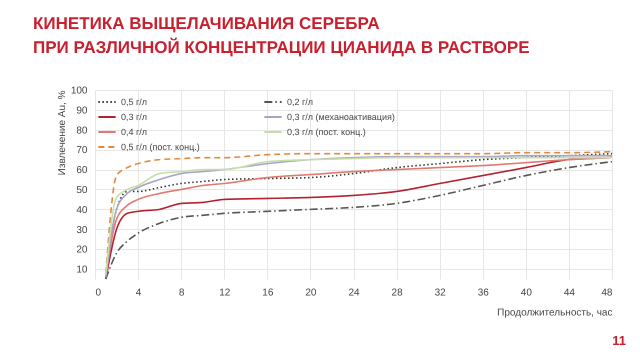  Describe the element at coordinates (181, 293) in the screenshot. I see `x-tick-label: 8` at that location.